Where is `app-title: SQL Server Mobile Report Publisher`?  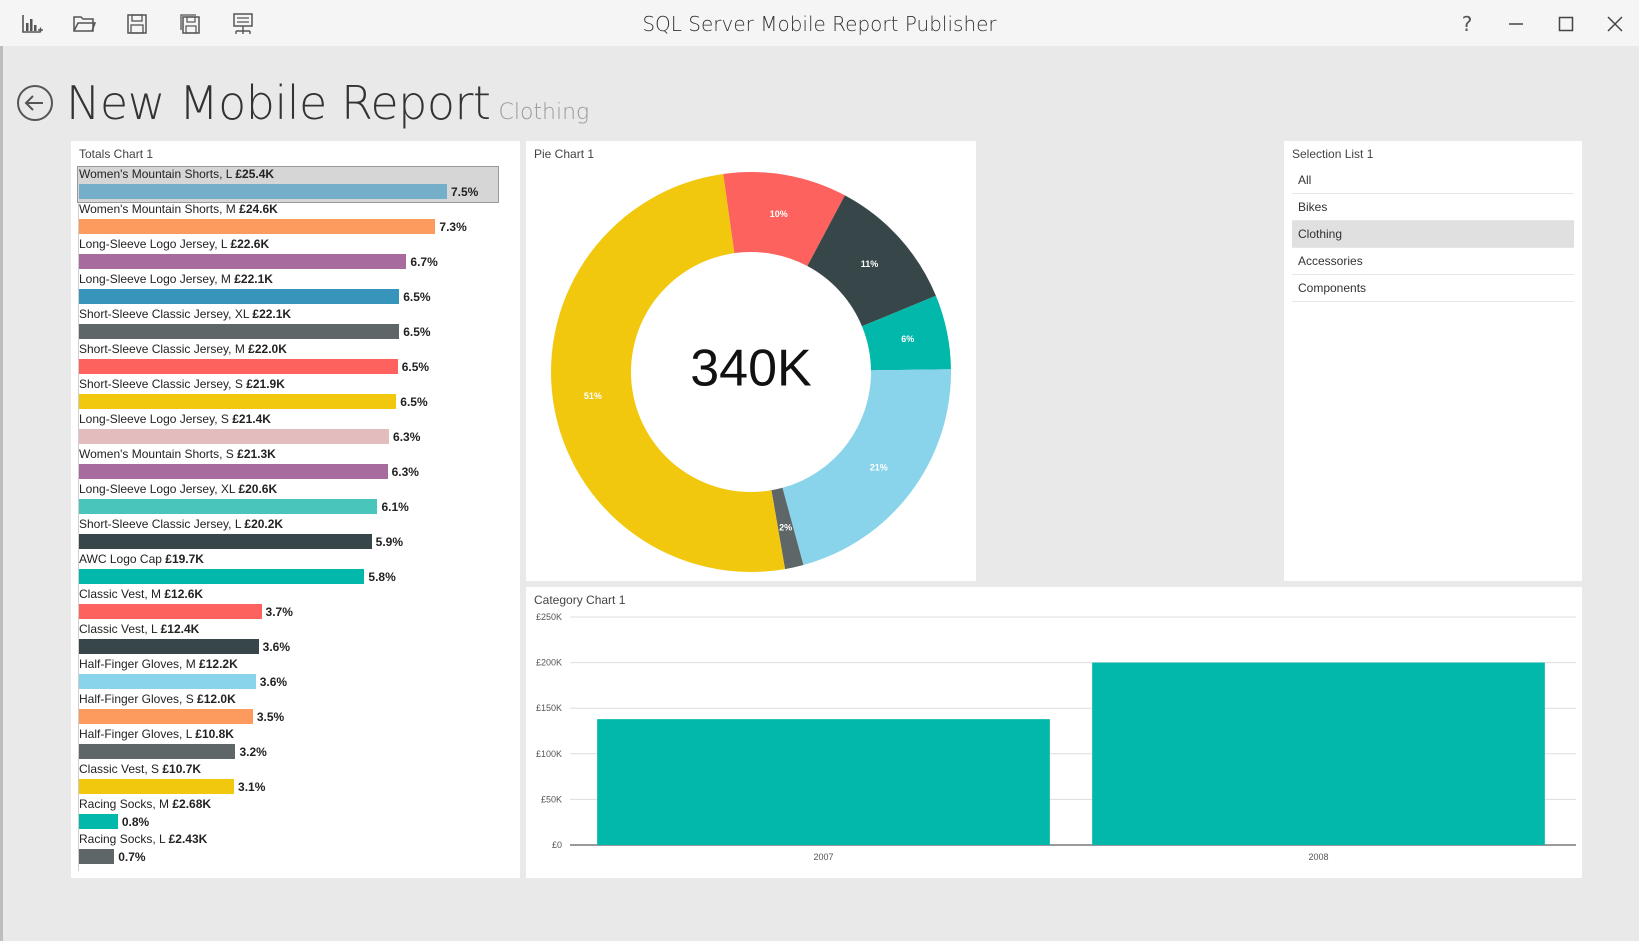 app-title: SQL Server Mobile Report Publisher is located at coordinates (819, 24).